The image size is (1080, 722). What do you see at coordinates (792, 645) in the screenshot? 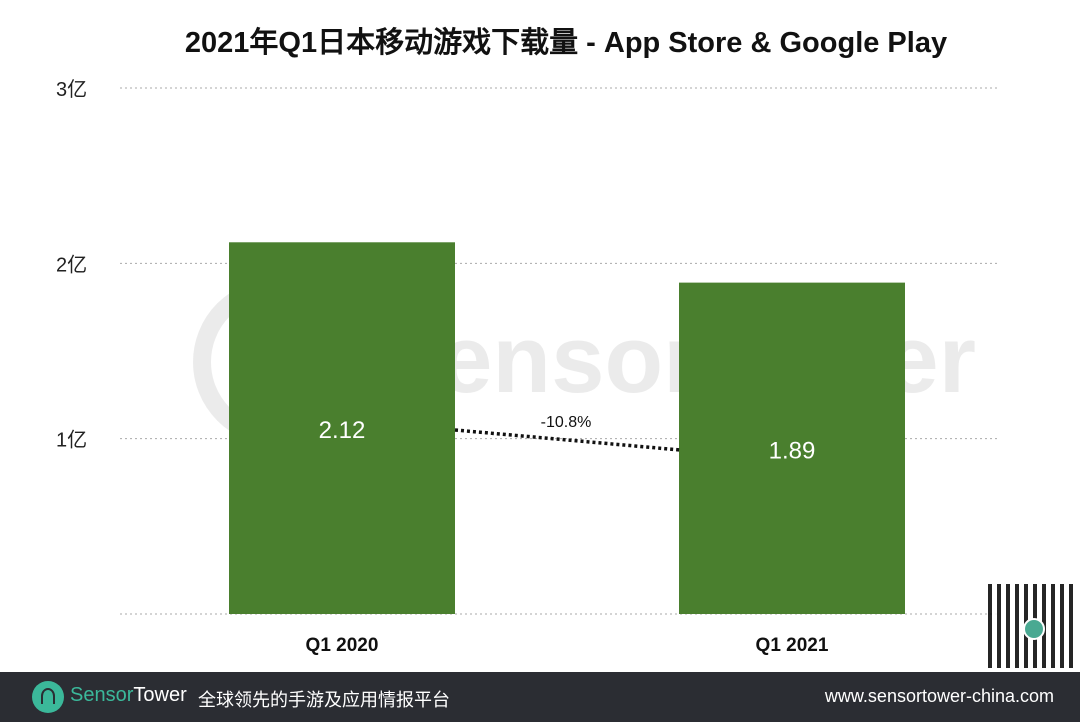
I see `x-tick-label: Q1 2021` at bounding box center [792, 645].